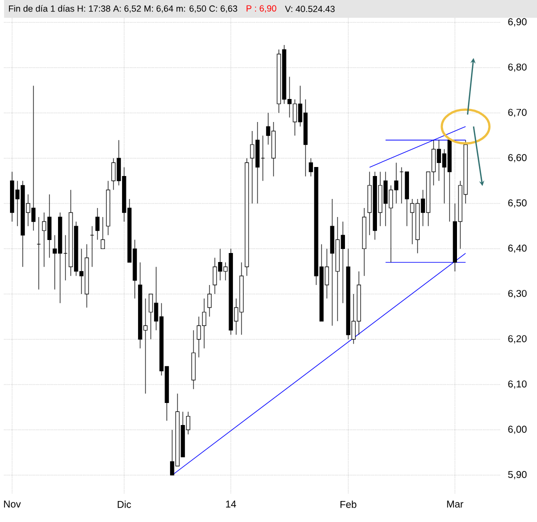 Image resolution: width=537 pixels, height=522 pixels. Describe the element at coordinates (12, 504) in the screenshot. I see `x-tick-label: Nov` at that location.